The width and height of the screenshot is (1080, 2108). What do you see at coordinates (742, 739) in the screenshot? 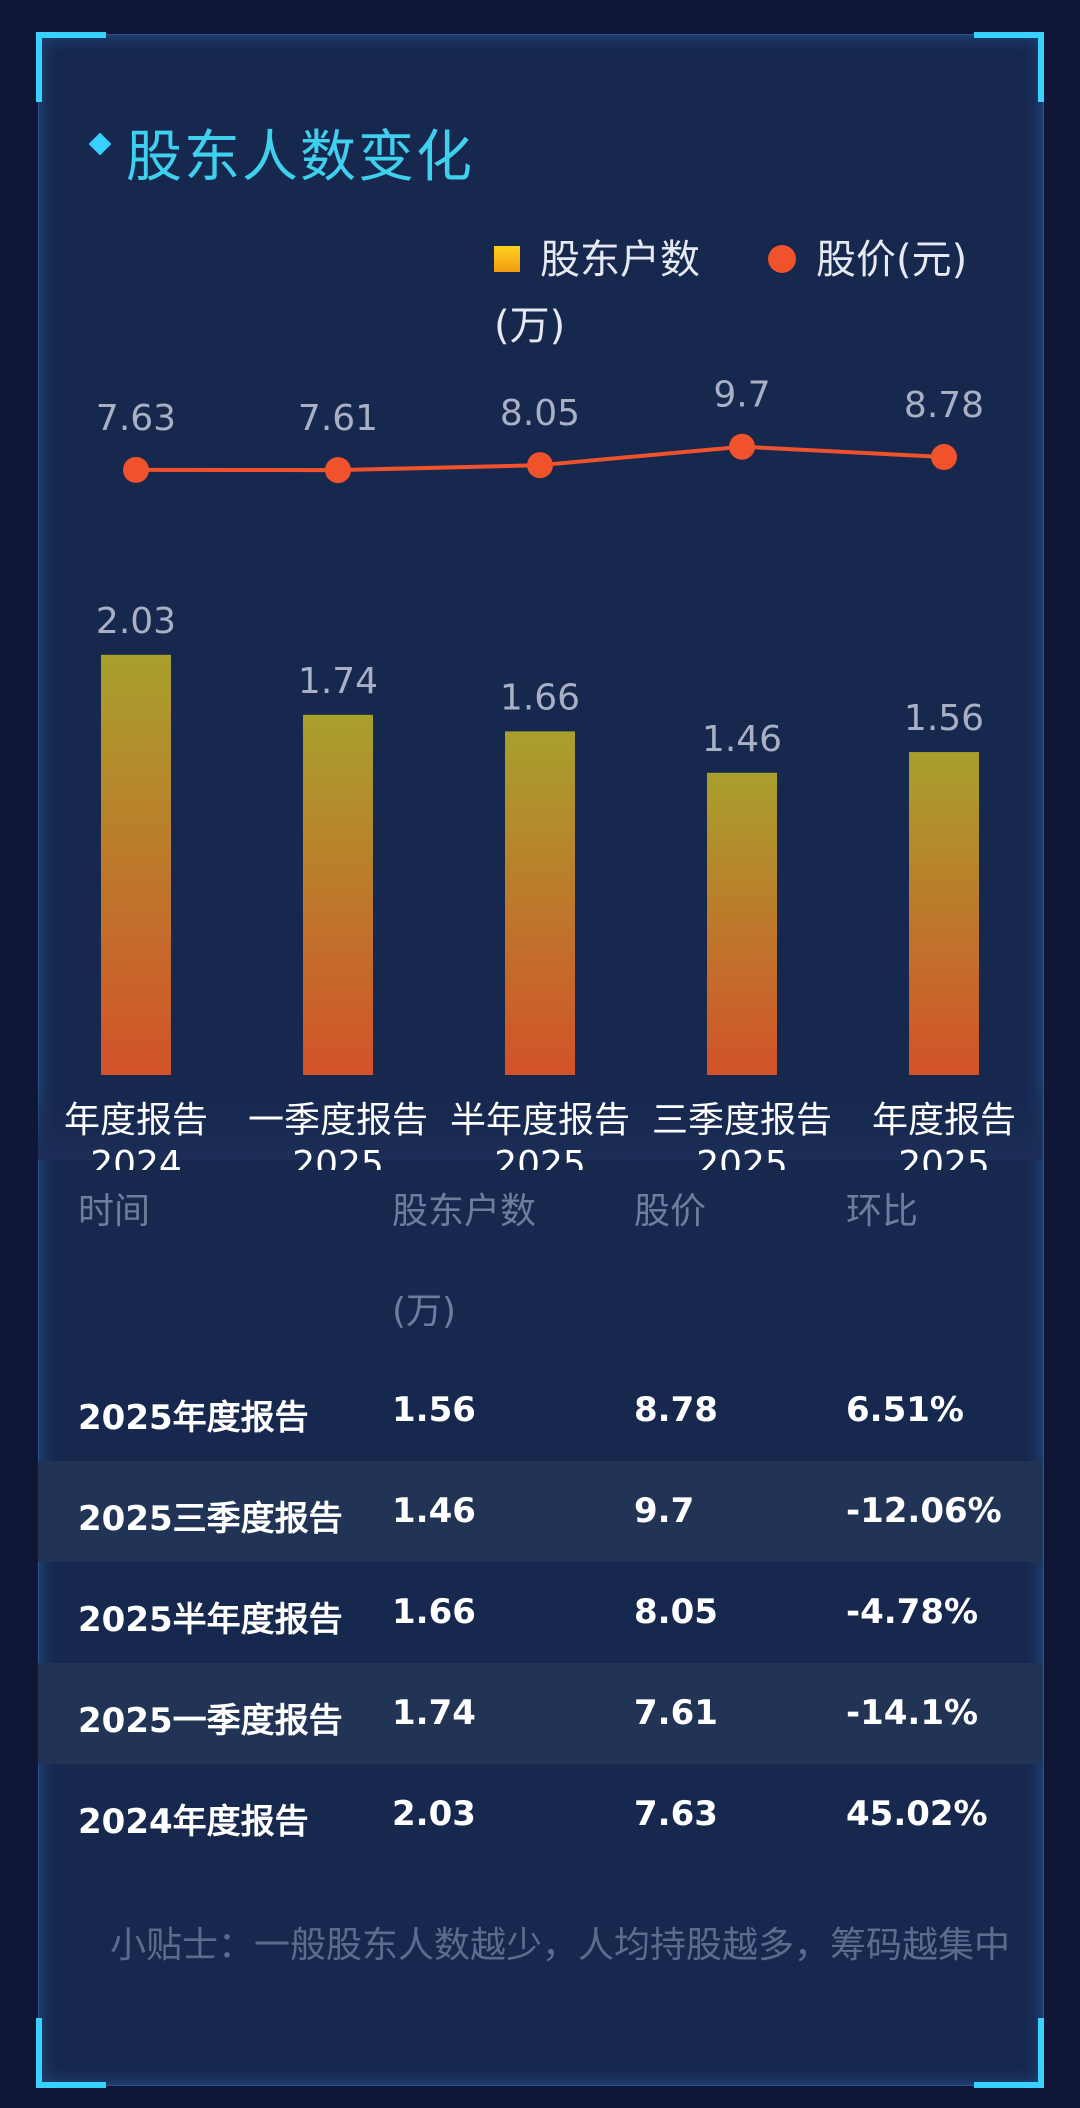
I see `bar-value-label: 1.46` at bounding box center [742, 739].